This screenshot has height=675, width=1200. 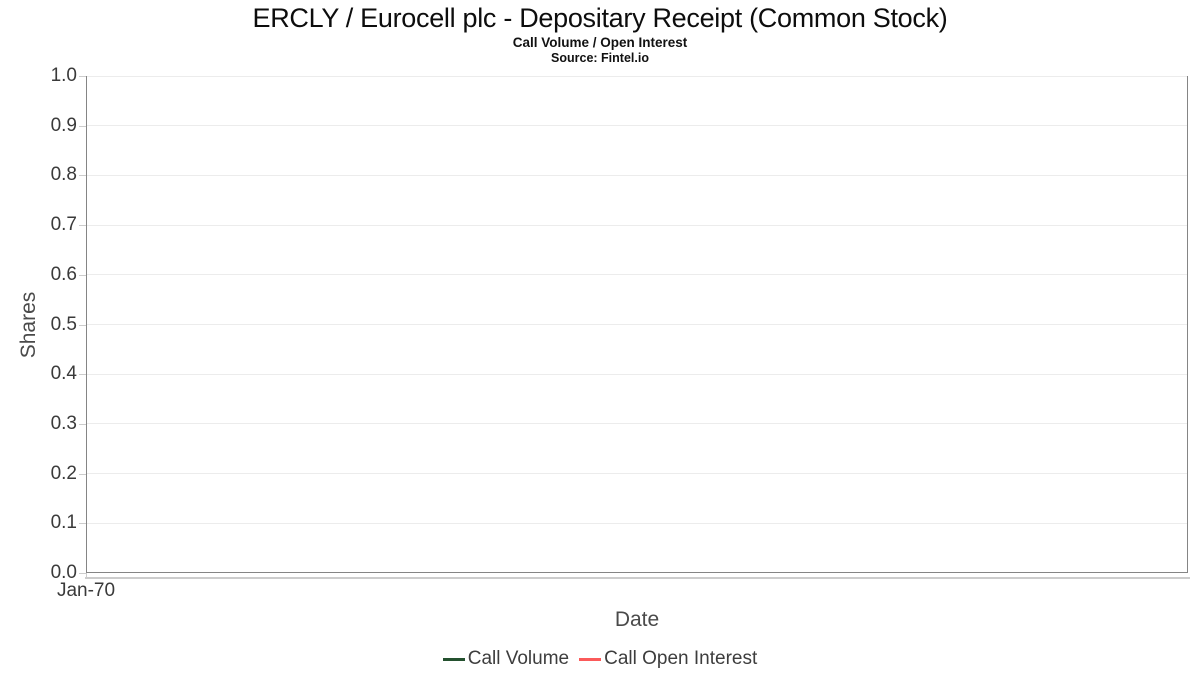 What do you see at coordinates (86, 590) in the screenshot?
I see `x-tick-label: Jan-70` at bounding box center [86, 590].